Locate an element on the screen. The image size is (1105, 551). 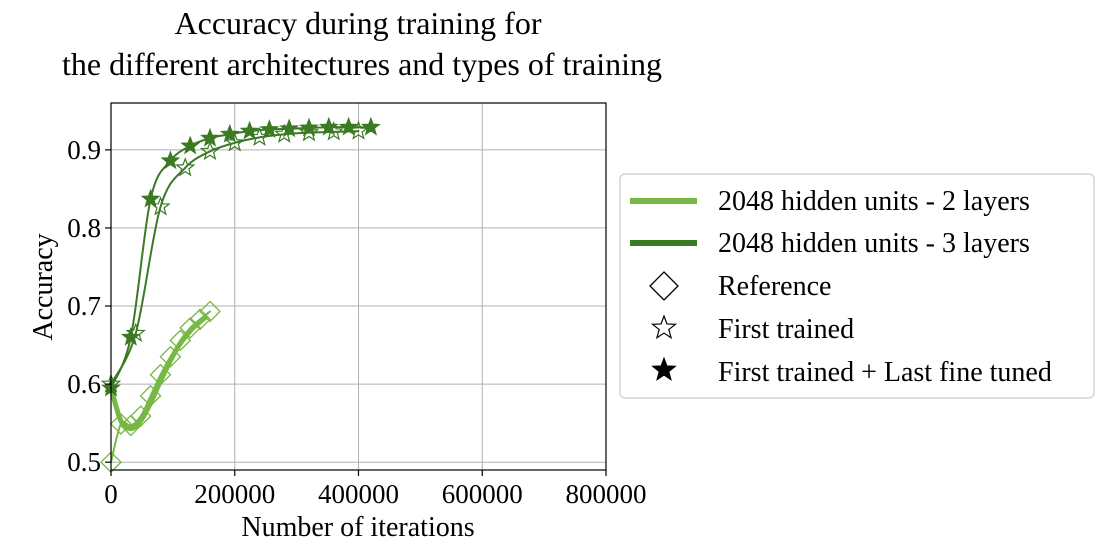
series-line is located at coordinates (158, 373).